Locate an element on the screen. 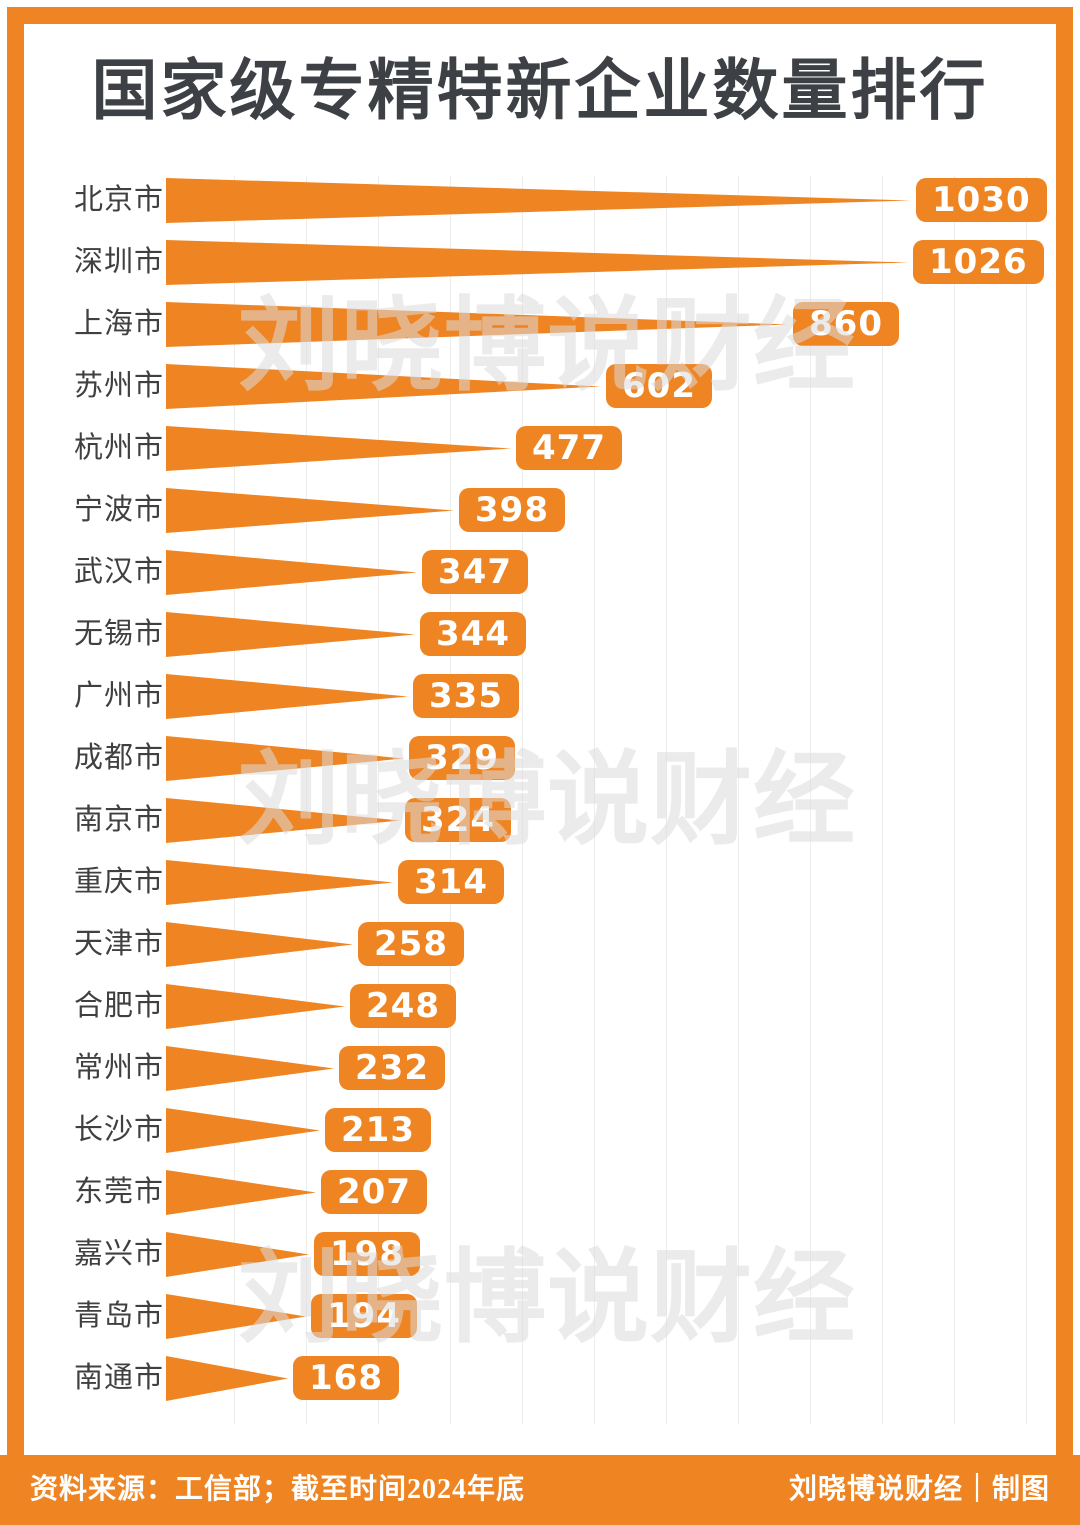  category-label: 杭州市 is located at coordinates (119, 448).